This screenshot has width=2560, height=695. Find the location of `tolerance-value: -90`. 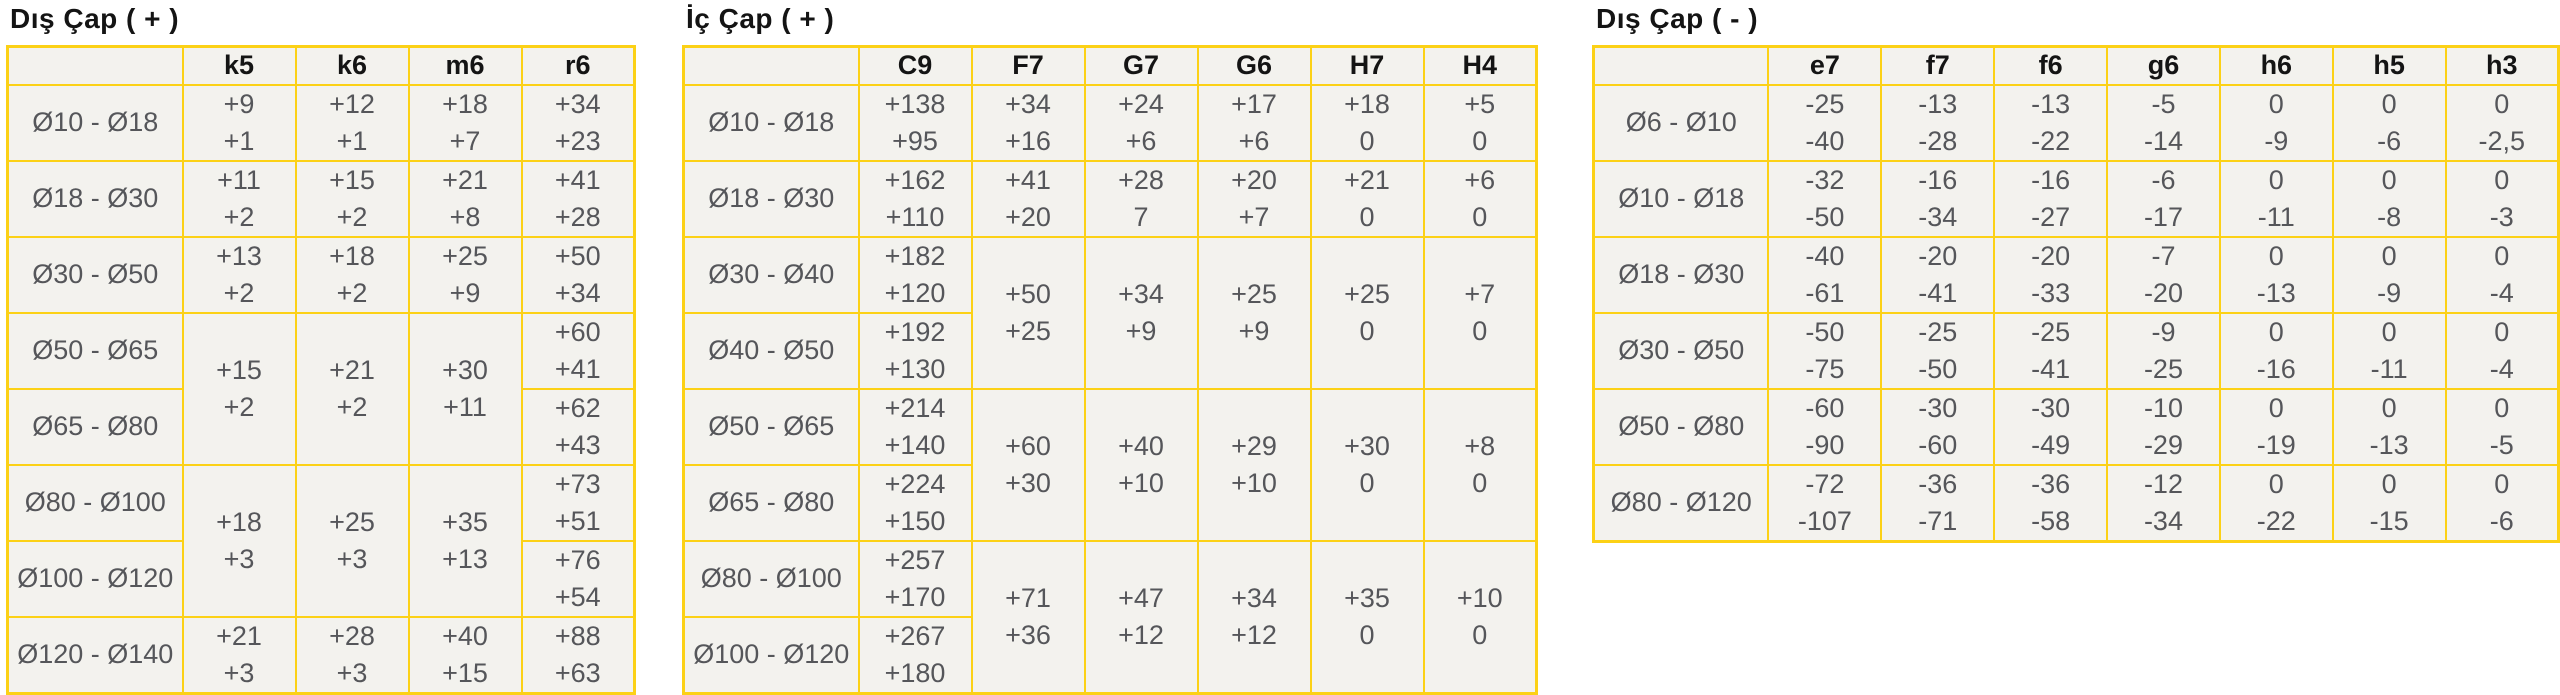

tolerance-value: -90 is located at coordinates (1825, 444).